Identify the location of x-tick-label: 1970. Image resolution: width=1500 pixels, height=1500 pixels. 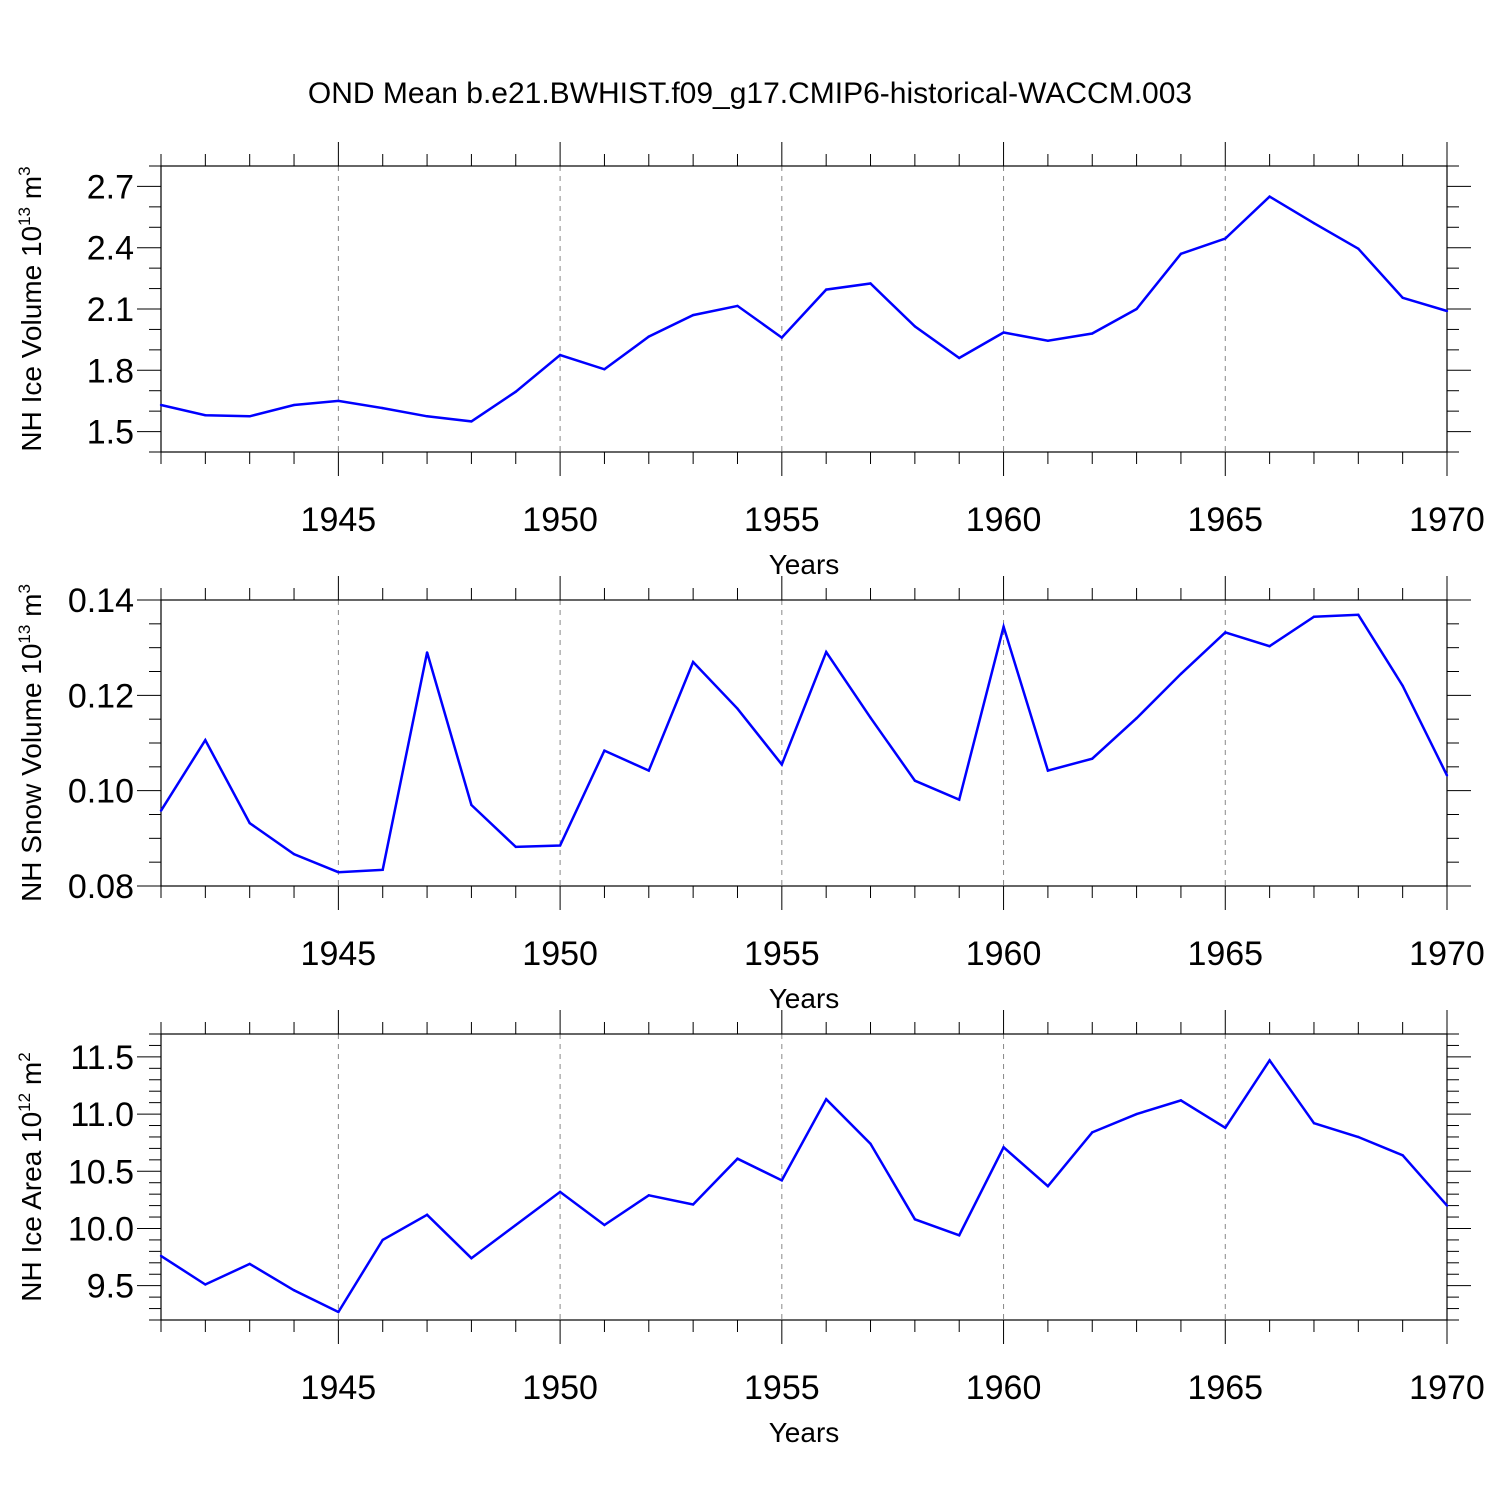
(1447, 520).